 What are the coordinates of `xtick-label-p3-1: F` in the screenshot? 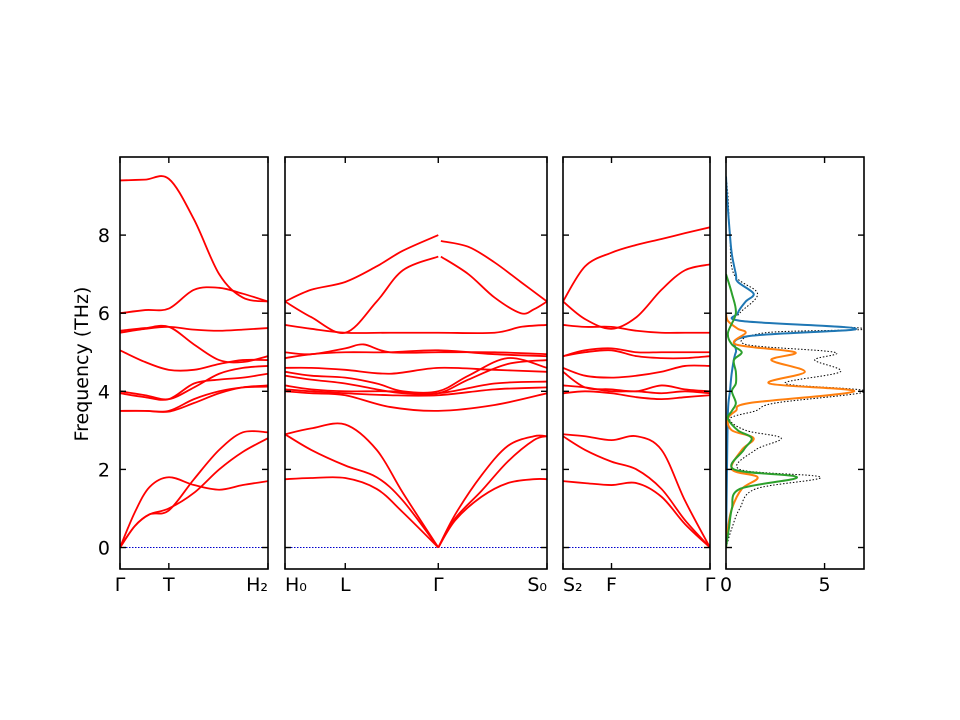 It's located at (611, 585).